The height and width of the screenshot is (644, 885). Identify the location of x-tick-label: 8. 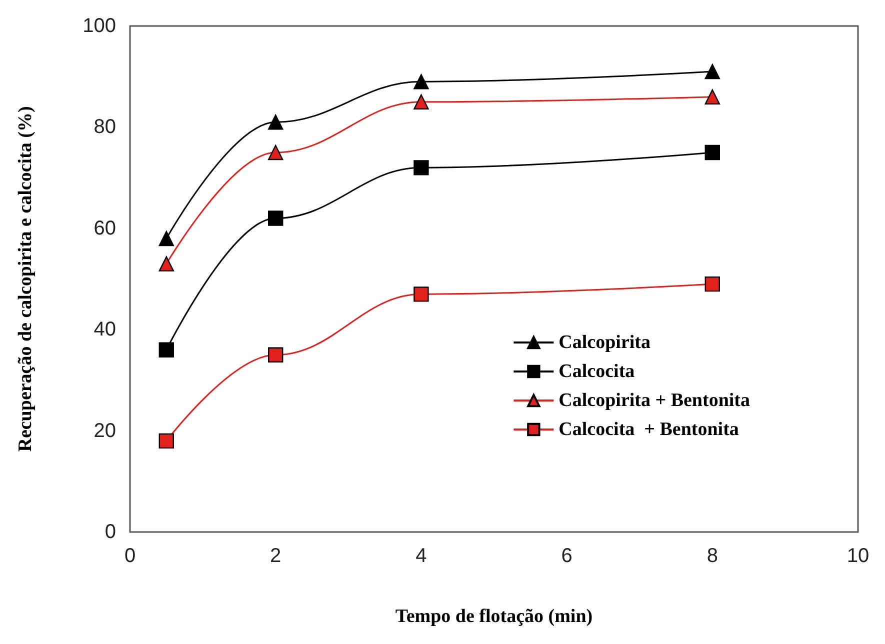
(712, 556).